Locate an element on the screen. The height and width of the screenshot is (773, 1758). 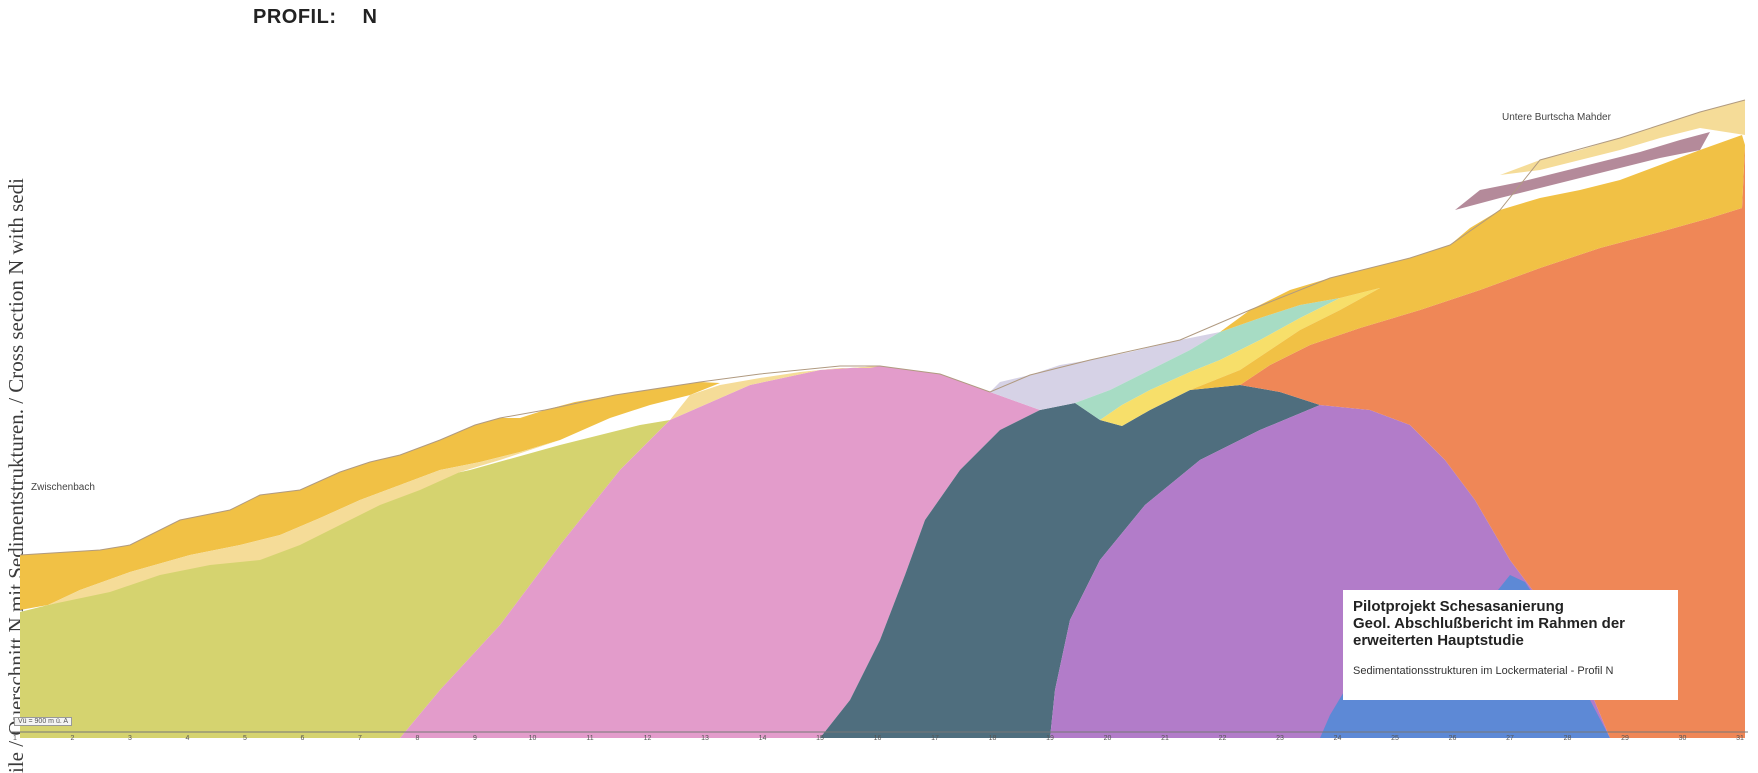
axis-tick-label: 2 is located at coordinates (72, 738).